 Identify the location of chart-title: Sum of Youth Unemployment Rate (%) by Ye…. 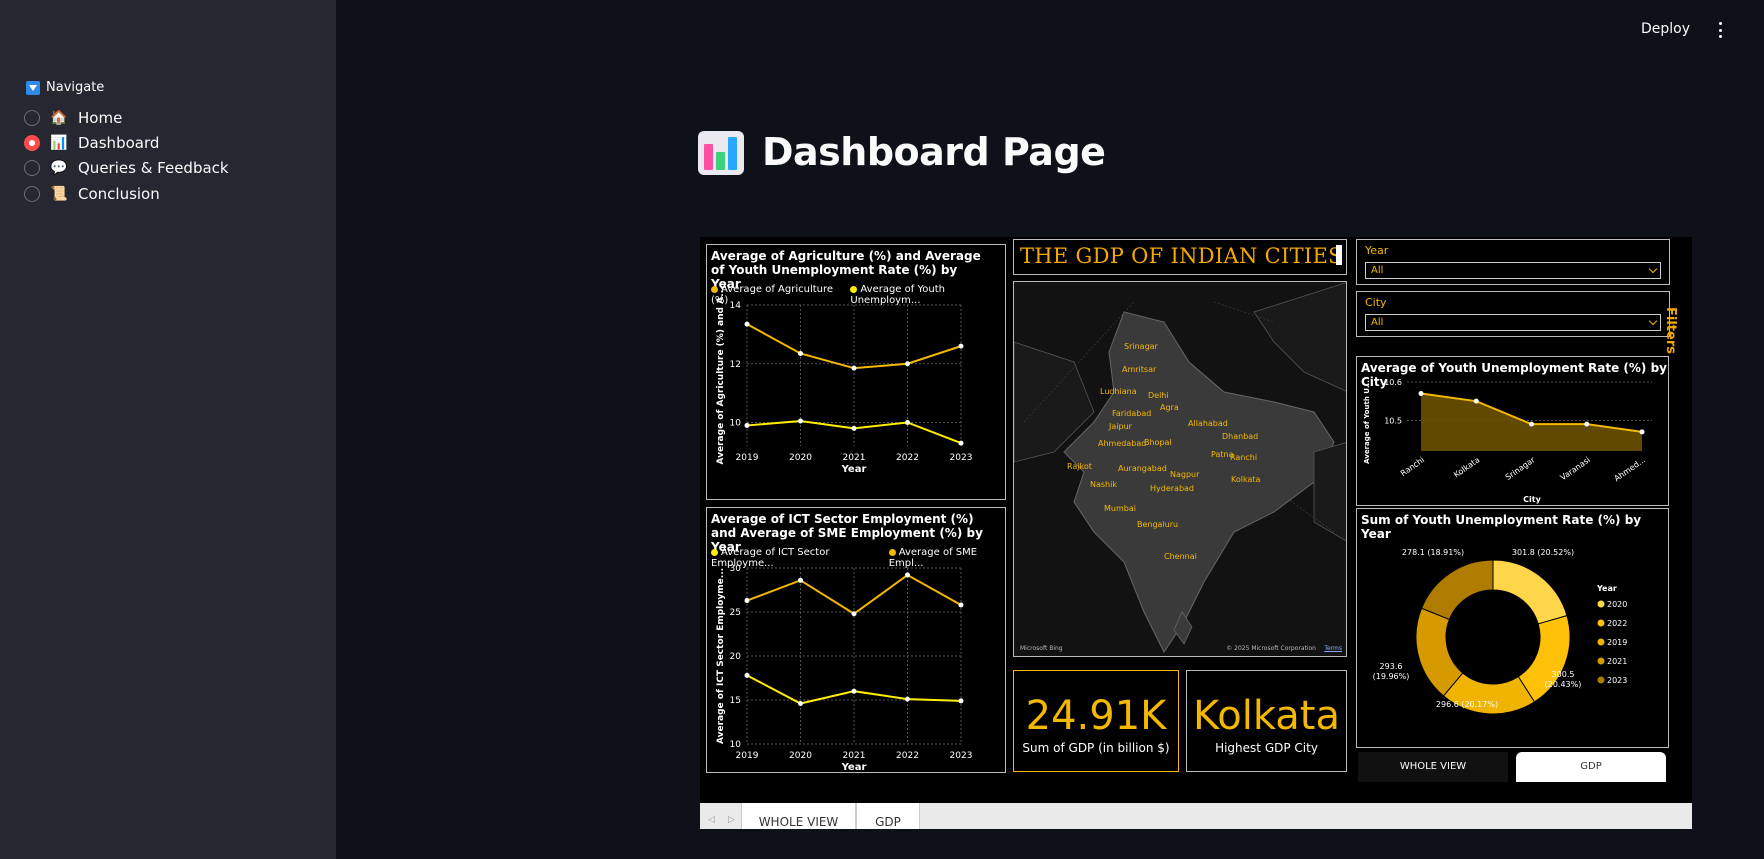
(1501, 527).